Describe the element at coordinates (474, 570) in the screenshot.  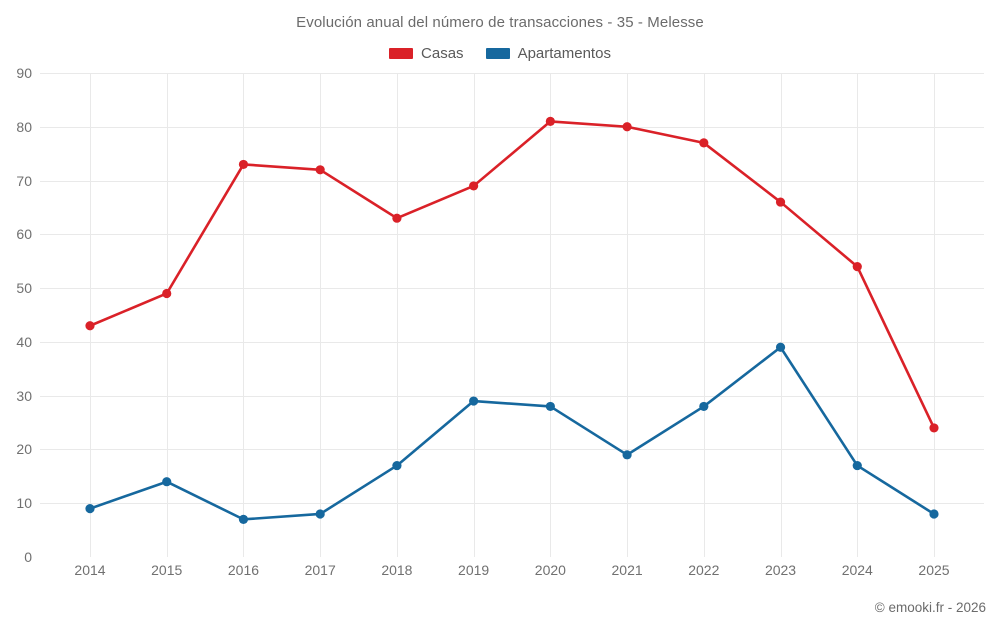
I see `x-axis-tick-label: 2019` at that location.